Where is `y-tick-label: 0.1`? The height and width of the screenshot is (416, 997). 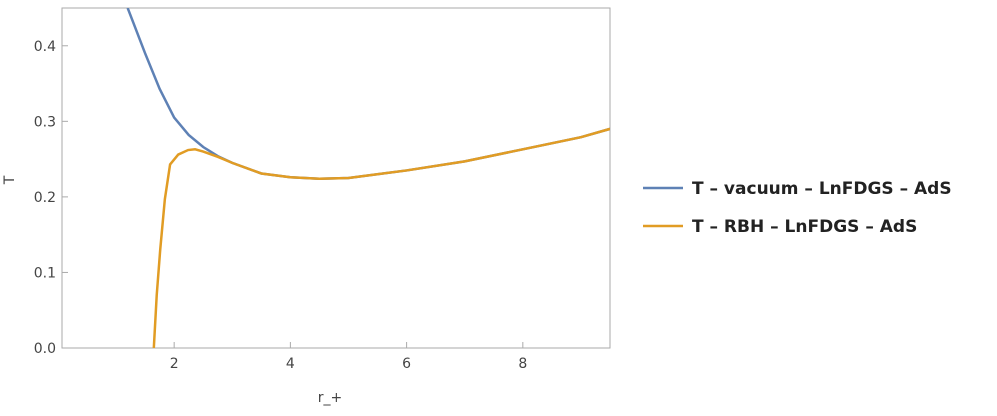
y-tick-label: 0.1 is located at coordinates (45, 273).